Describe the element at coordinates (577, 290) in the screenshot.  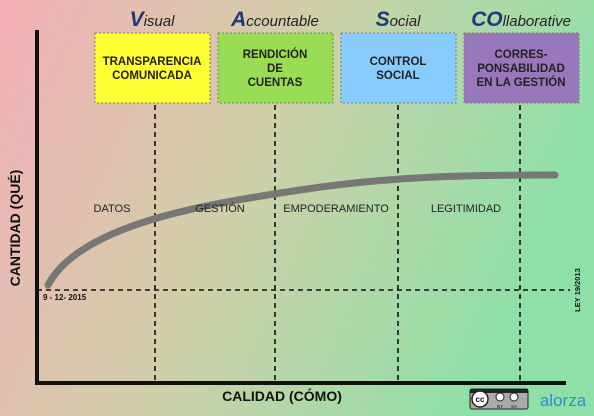
I see `law-label: LEY 19/2013` at that location.